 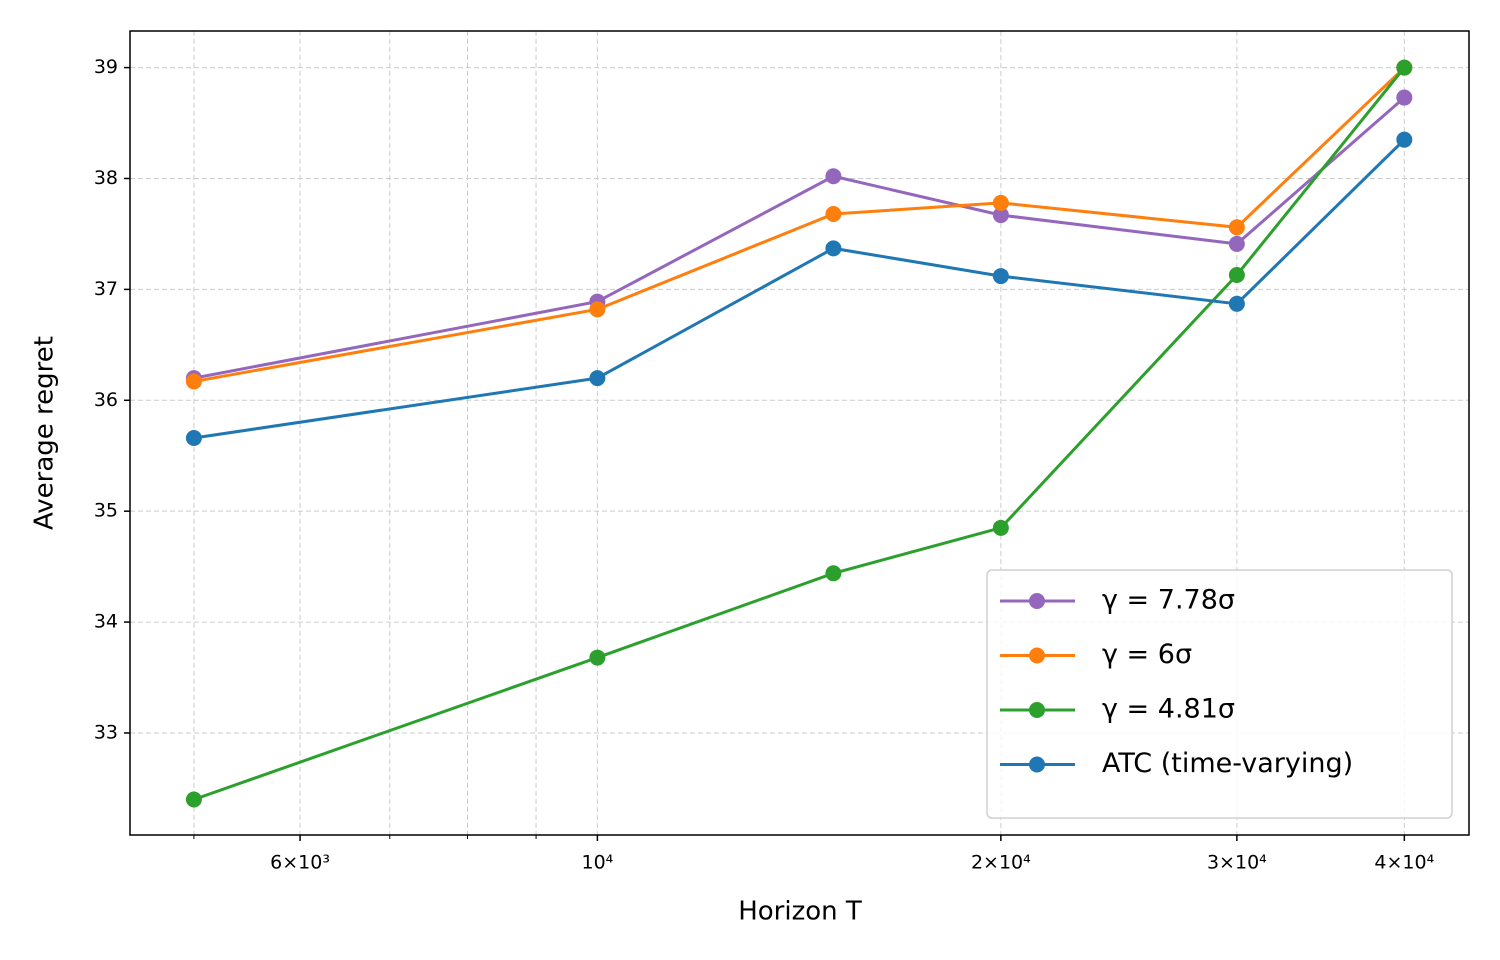 What do you see at coordinates (1404, 863) in the screenshot?
I see `x-tick-label: 4×10⁴` at bounding box center [1404, 863].